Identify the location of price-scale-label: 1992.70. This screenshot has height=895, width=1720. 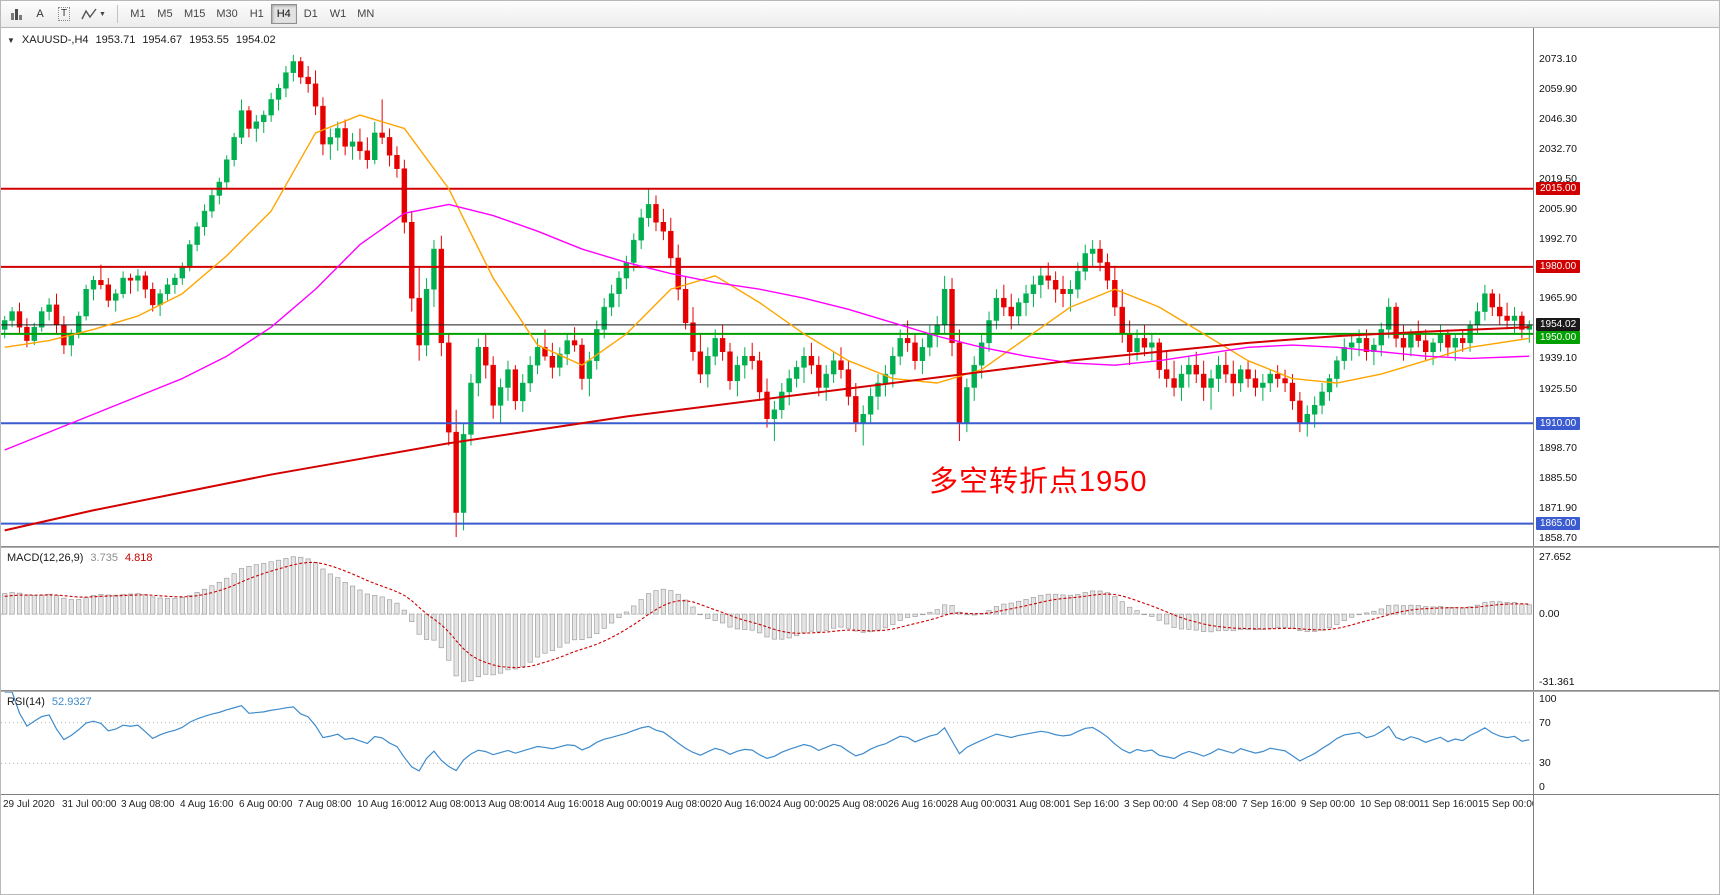
(1558, 238).